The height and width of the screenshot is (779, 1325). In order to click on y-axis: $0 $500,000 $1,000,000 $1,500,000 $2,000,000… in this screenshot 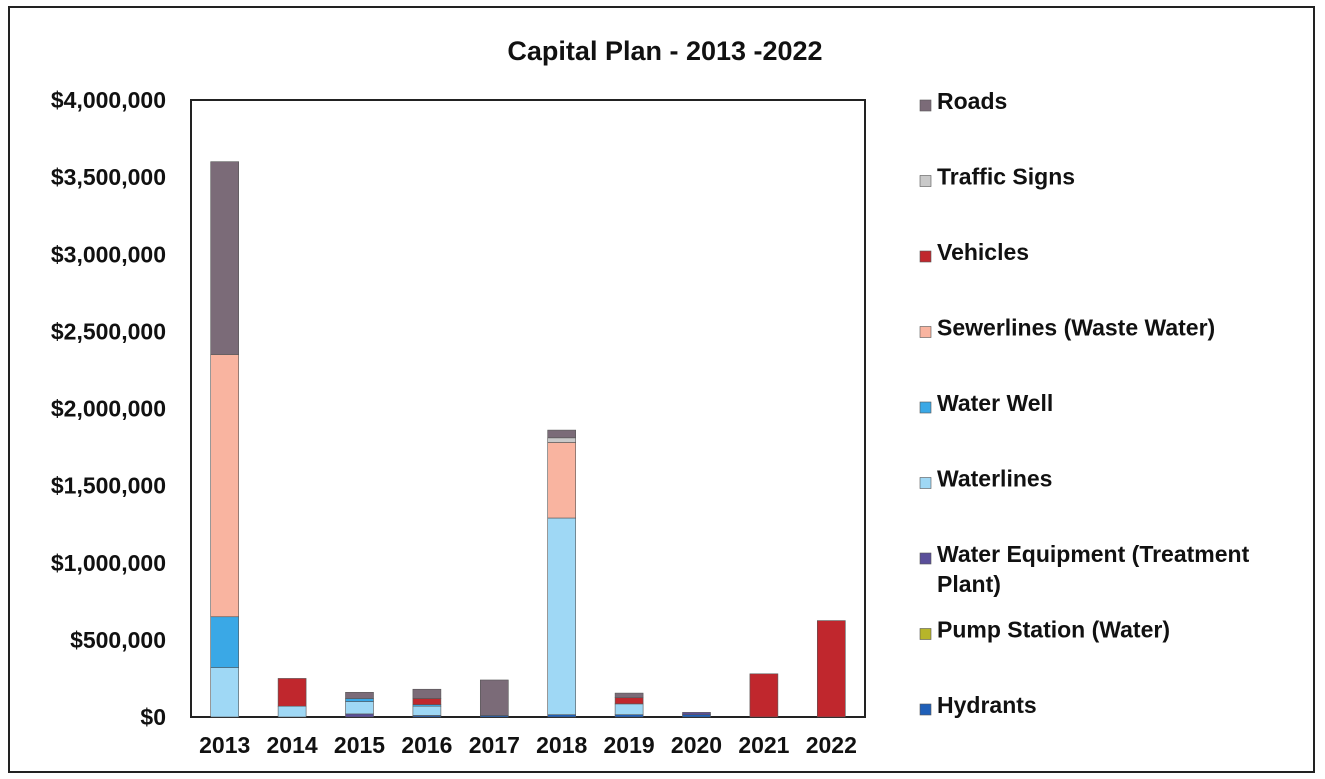, I will do `click(108, 408)`.